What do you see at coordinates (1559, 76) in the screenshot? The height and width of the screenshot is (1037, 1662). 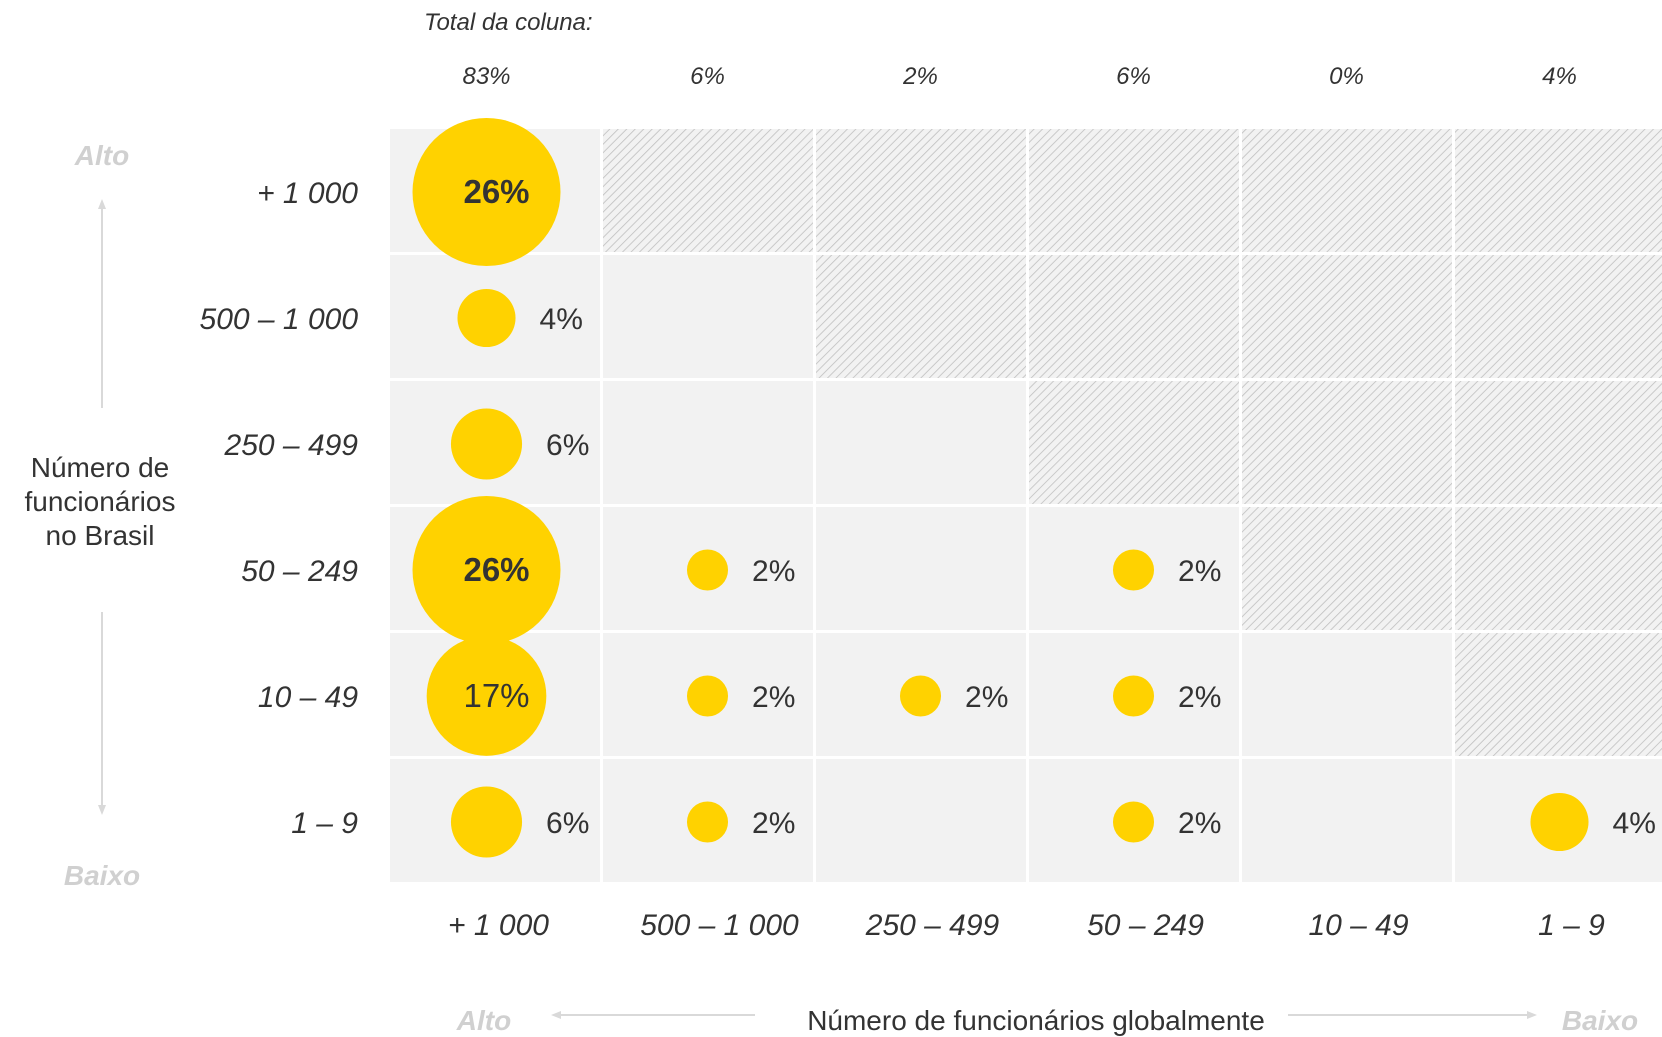 I see `column-total-value: 4%` at bounding box center [1559, 76].